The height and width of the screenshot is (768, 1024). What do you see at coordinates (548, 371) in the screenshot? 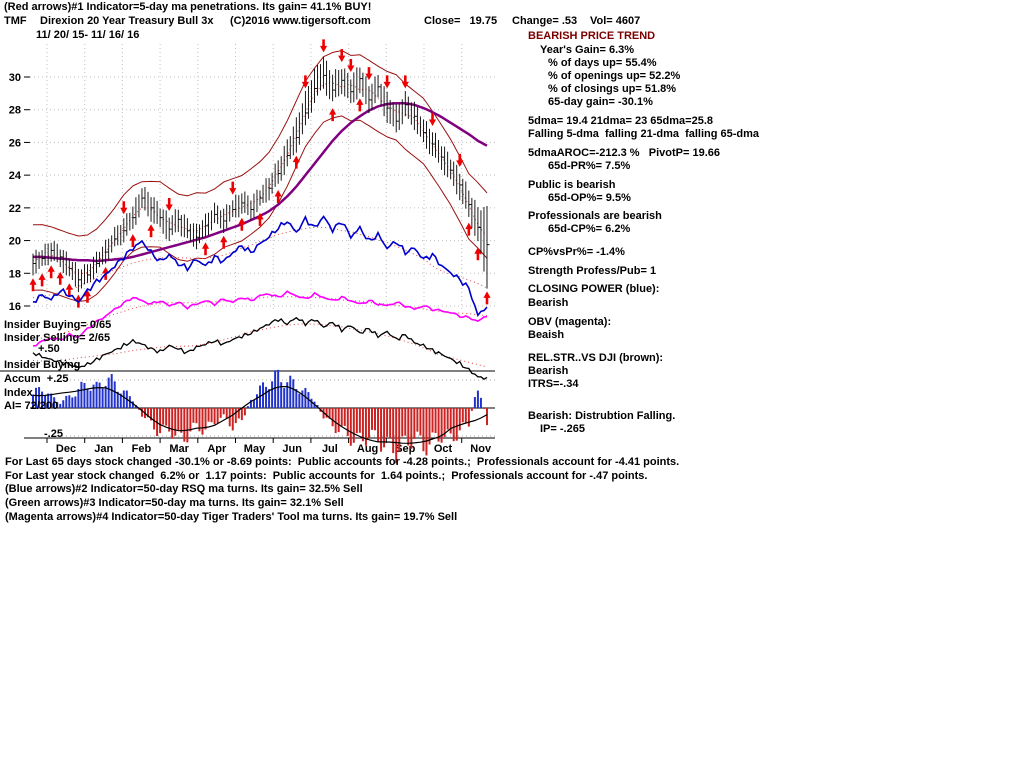
I see `relstr-state: Bearish` at bounding box center [548, 371].